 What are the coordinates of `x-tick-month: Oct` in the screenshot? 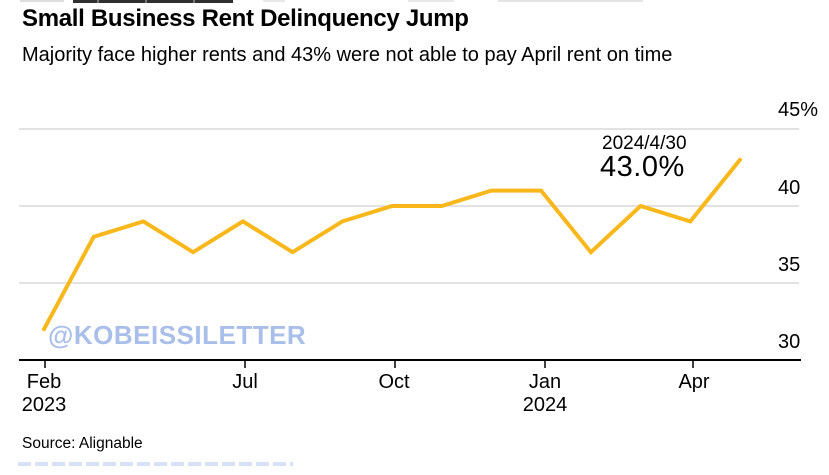 It's located at (394, 382).